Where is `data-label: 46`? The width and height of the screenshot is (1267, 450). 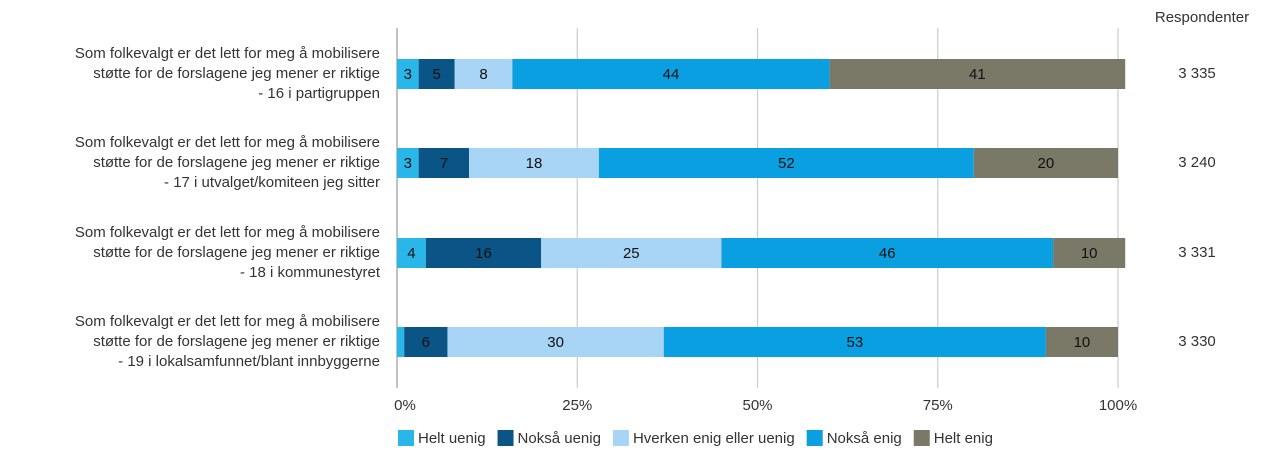 data-label: 46 is located at coordinates (887, 253).